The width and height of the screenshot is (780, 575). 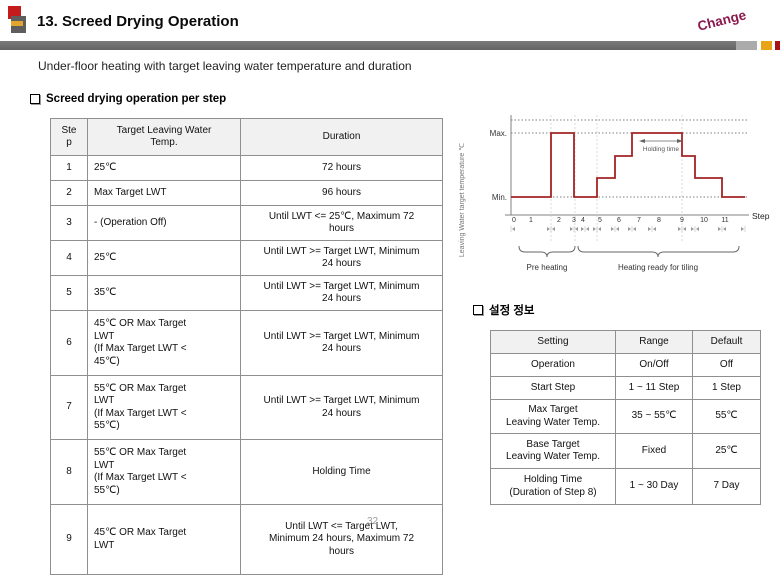 I want to click on table-row: 2 Max Target LWT 96 hours, so click(x=246, y=193).